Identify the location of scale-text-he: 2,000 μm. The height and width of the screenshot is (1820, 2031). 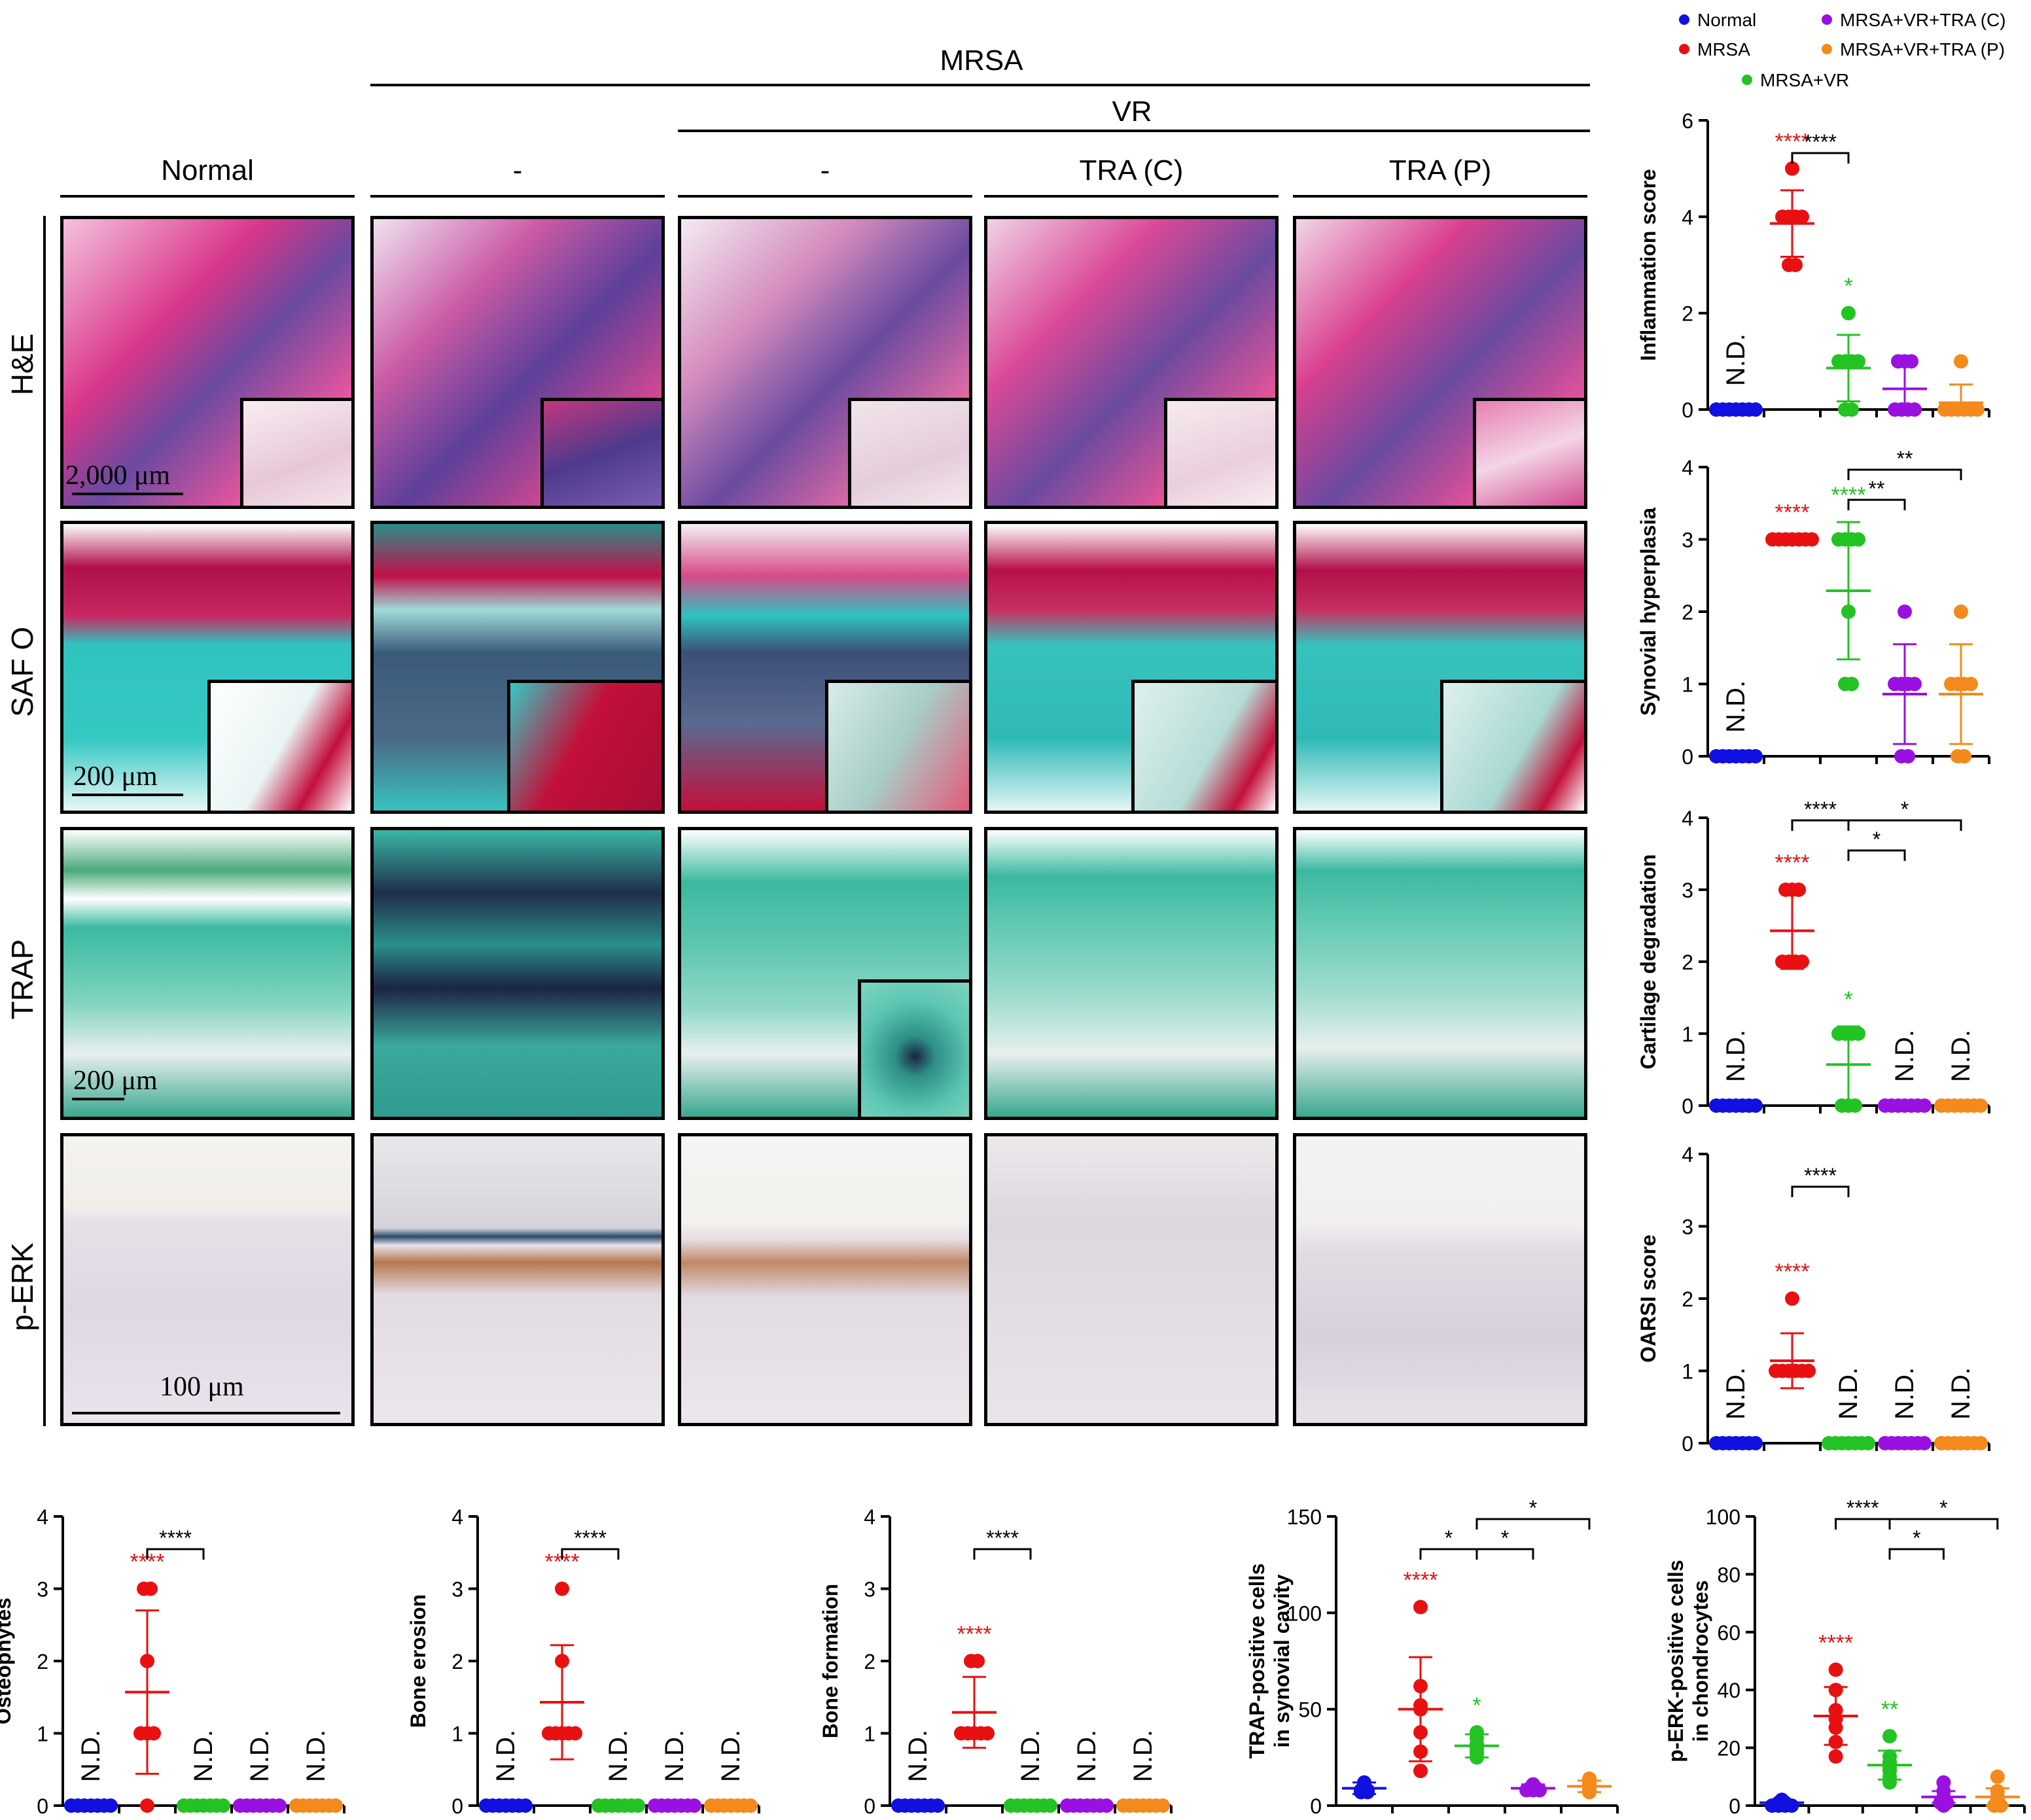
(118, 476).